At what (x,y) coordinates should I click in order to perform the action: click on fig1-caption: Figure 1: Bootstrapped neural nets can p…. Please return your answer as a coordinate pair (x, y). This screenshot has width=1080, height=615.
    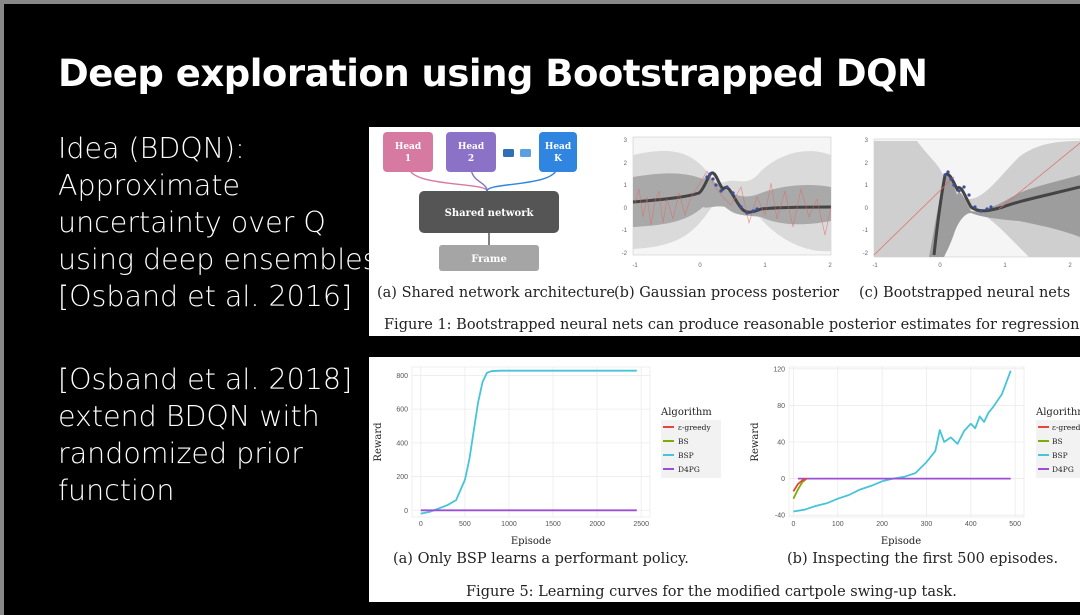
    Looking at the image, I should click on (732, 325).